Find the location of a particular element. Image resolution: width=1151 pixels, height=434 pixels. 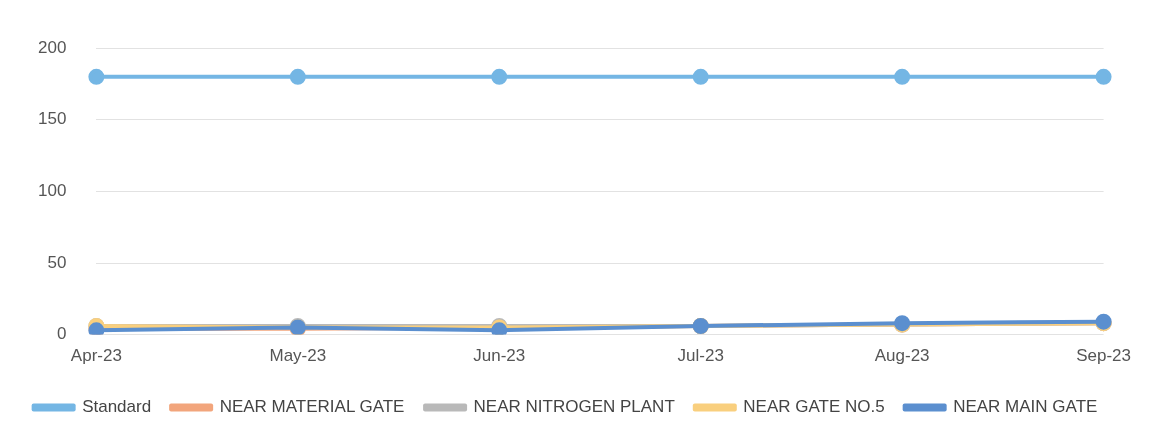

y-tick-label: 50 is located at coordinates (57, 262).